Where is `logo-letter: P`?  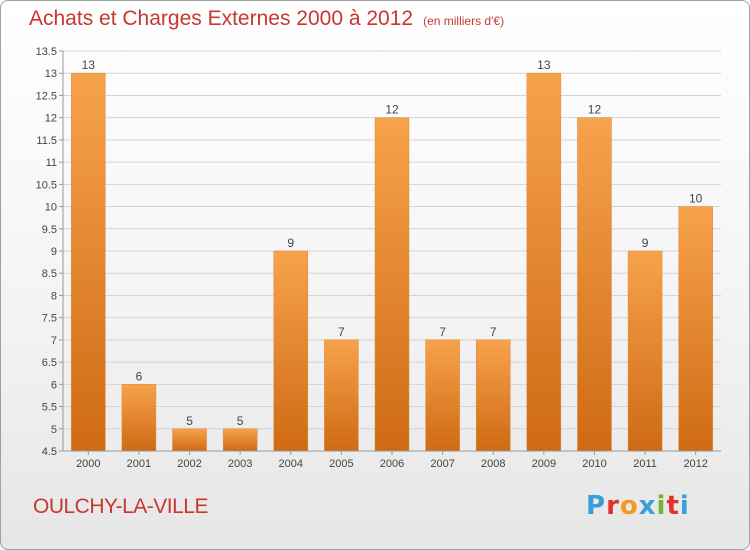
logo-letter: P is located at coordinates (596, 506).